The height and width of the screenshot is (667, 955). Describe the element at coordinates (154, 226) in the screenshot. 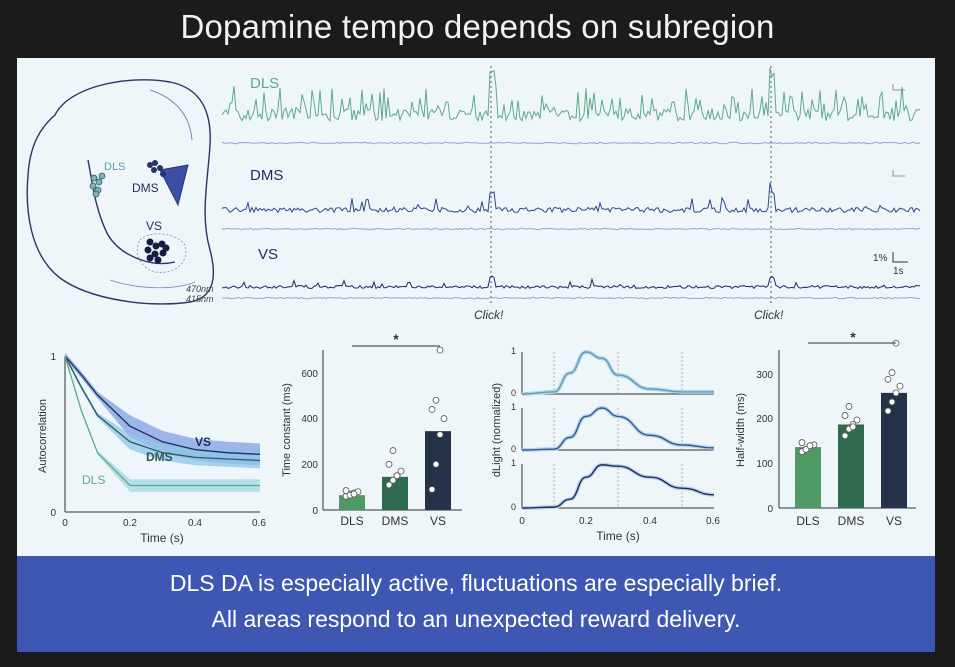

I see `anatomy-label-vs: VS` at that location.